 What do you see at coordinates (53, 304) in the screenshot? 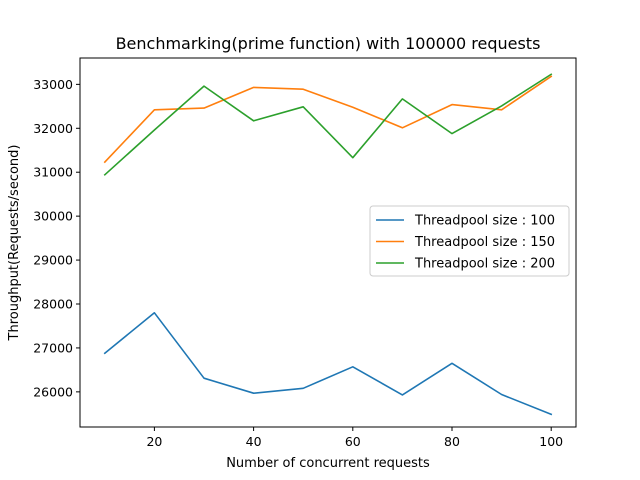
I see `y-tick-label: 28000` at bounding box center [53, 304].